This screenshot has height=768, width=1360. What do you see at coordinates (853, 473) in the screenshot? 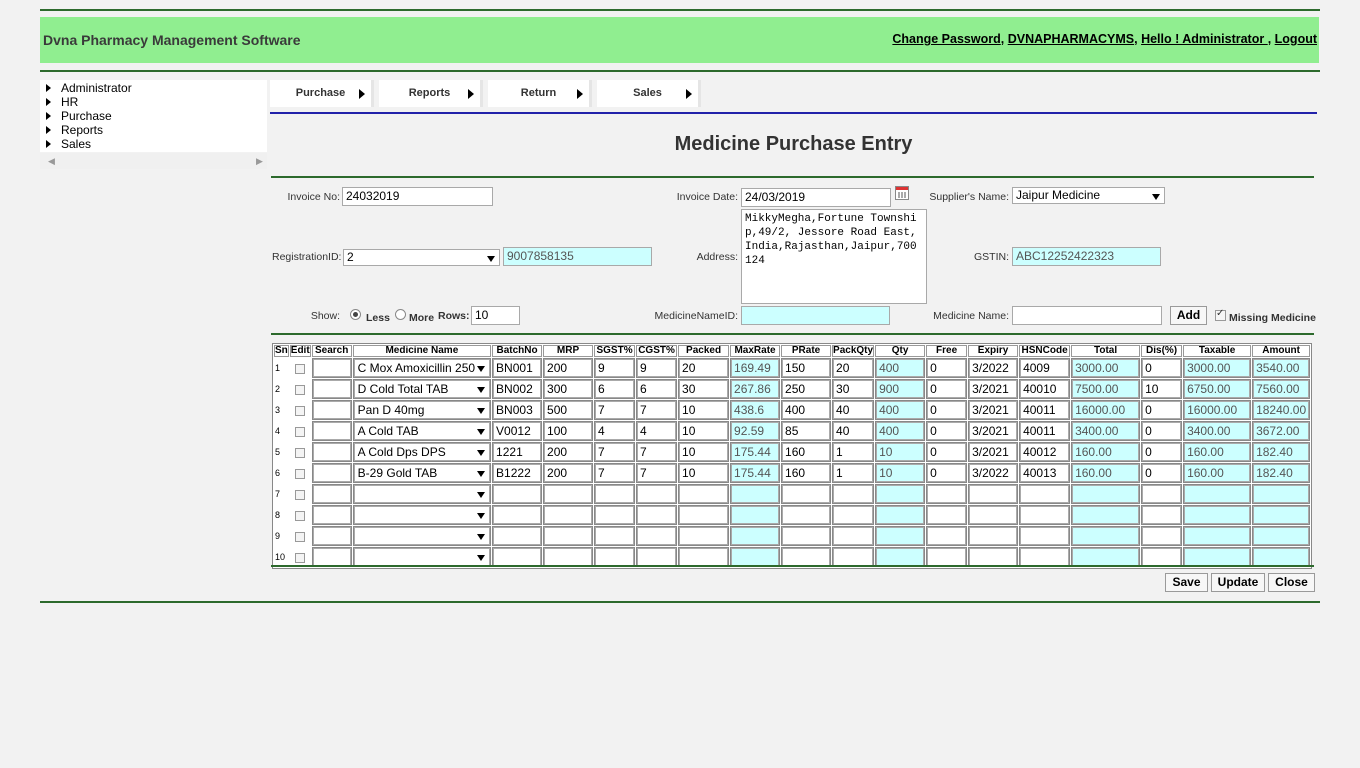
I see `packqty-input: 1` at bounding box center [853, 473].